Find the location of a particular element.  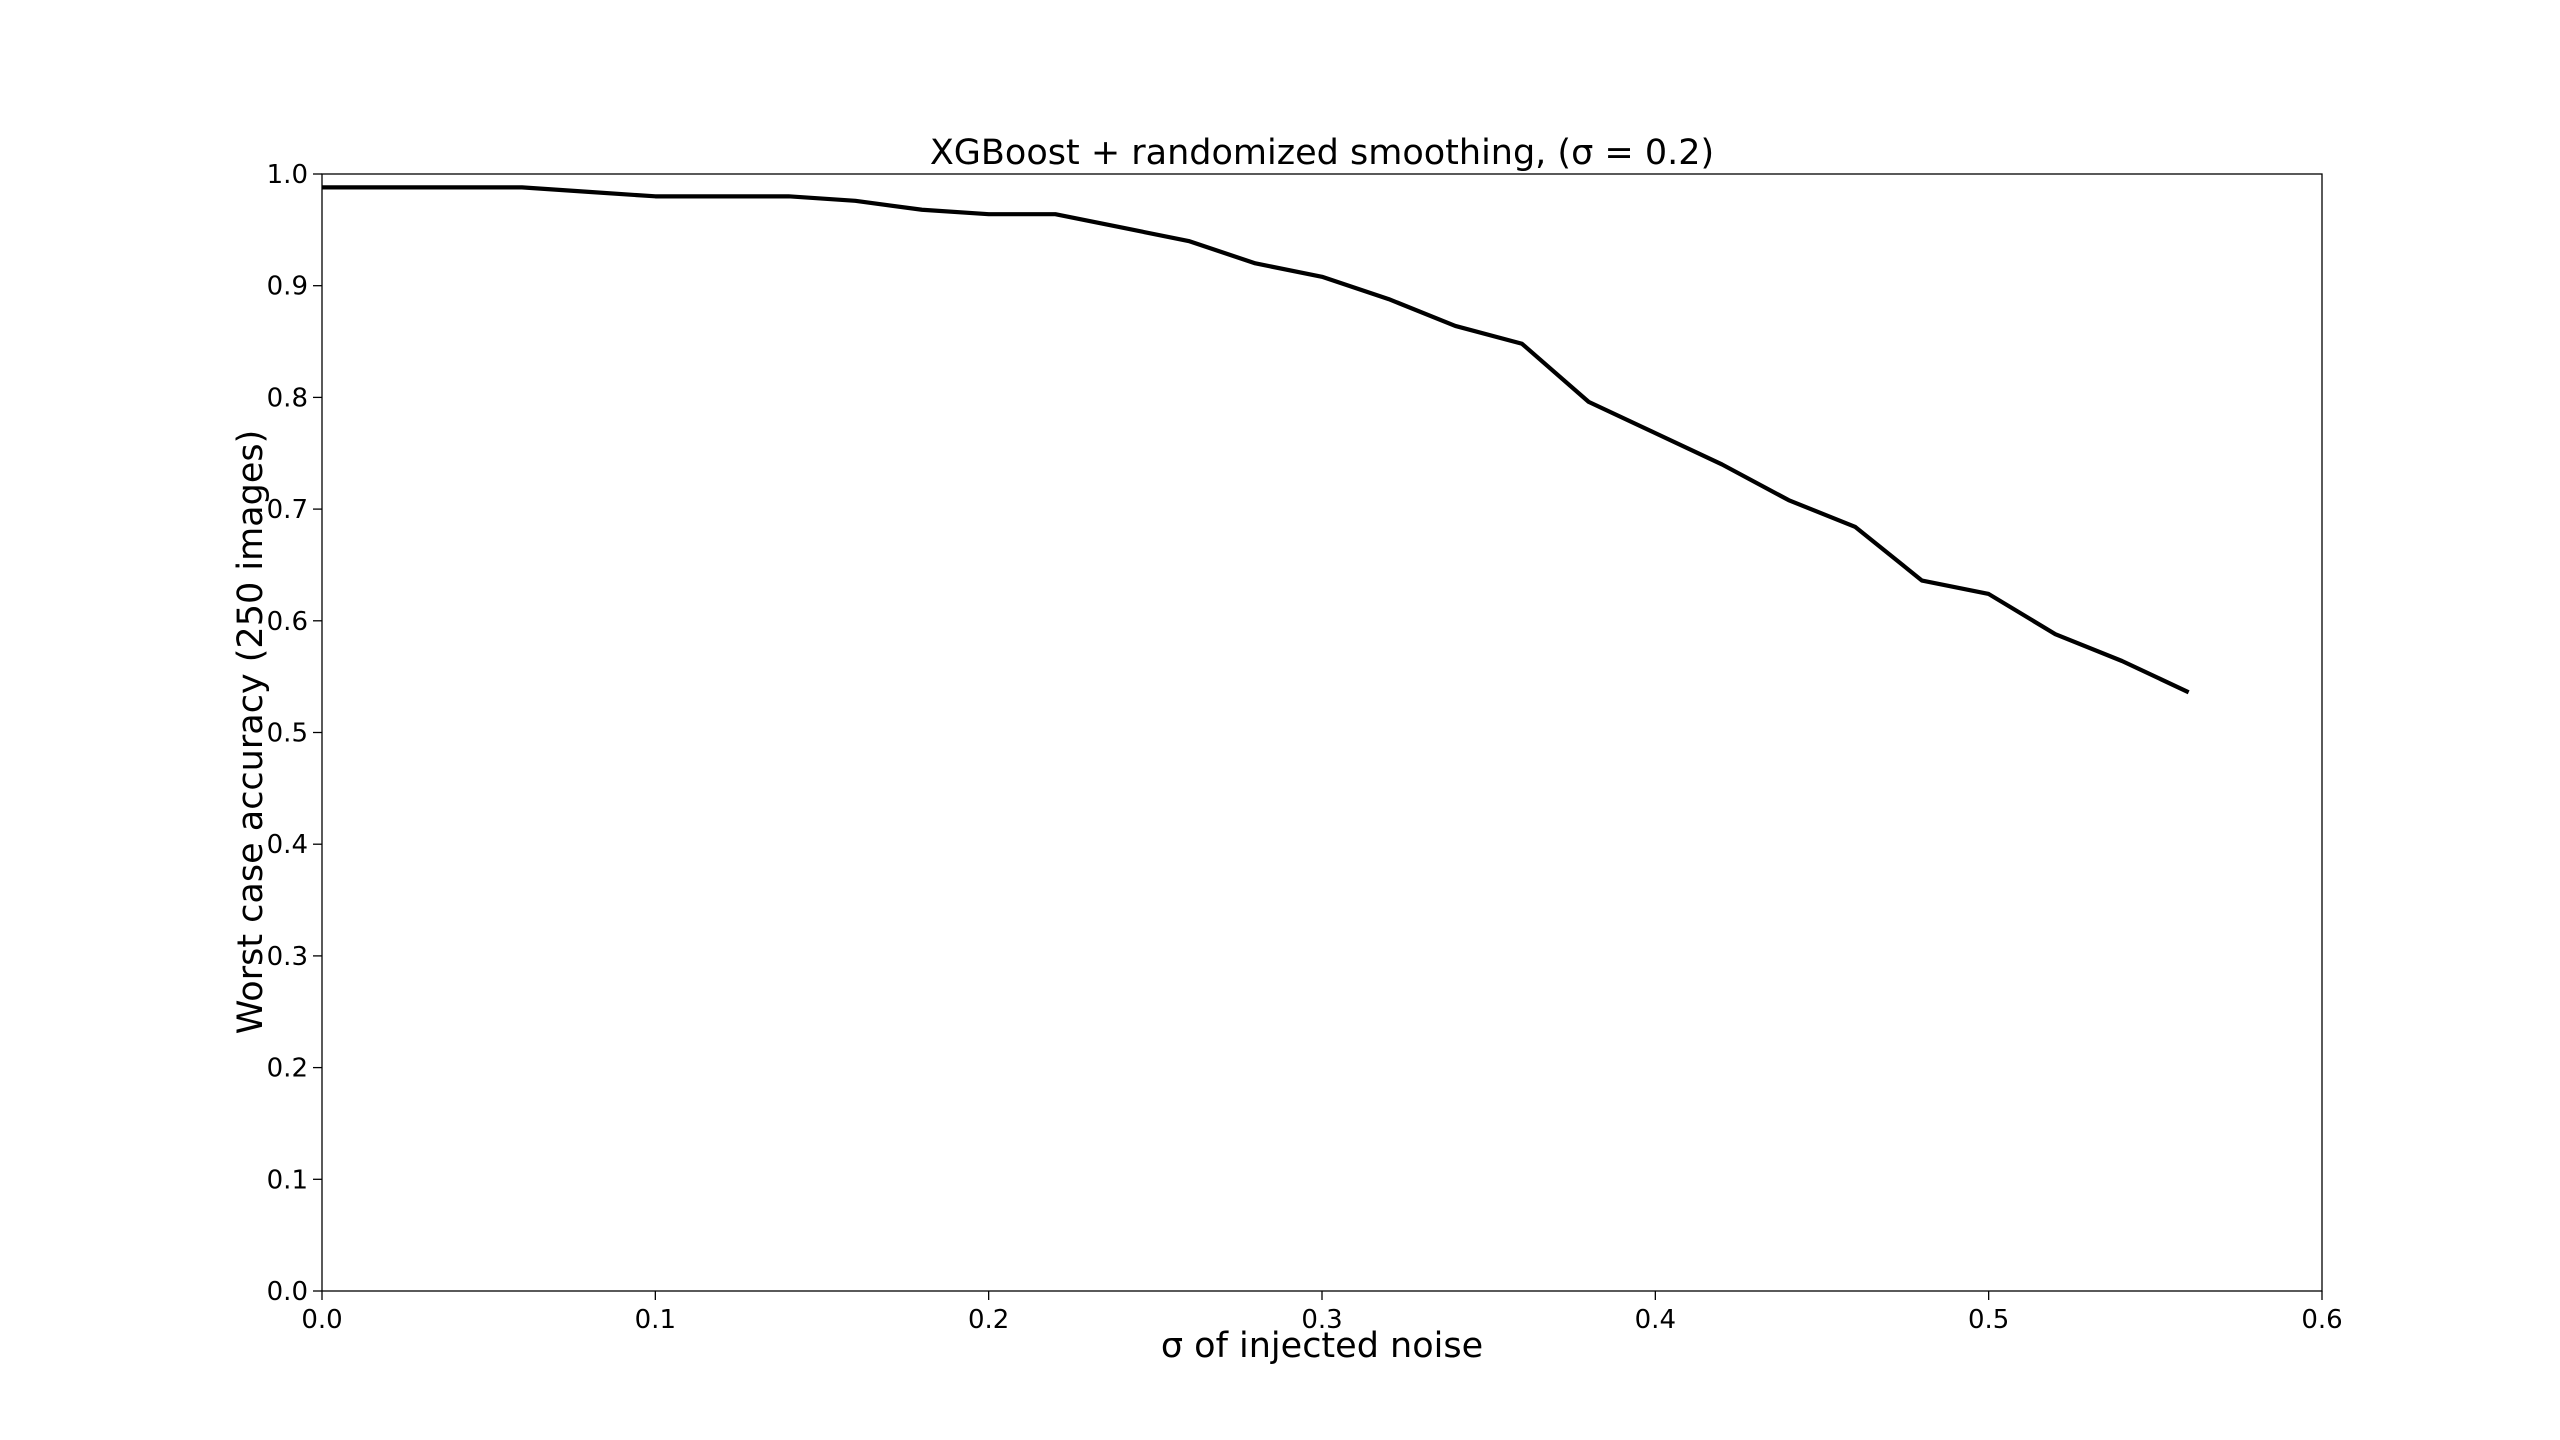

y-tick-label: 1.0 is located at coordinates (287, 175).